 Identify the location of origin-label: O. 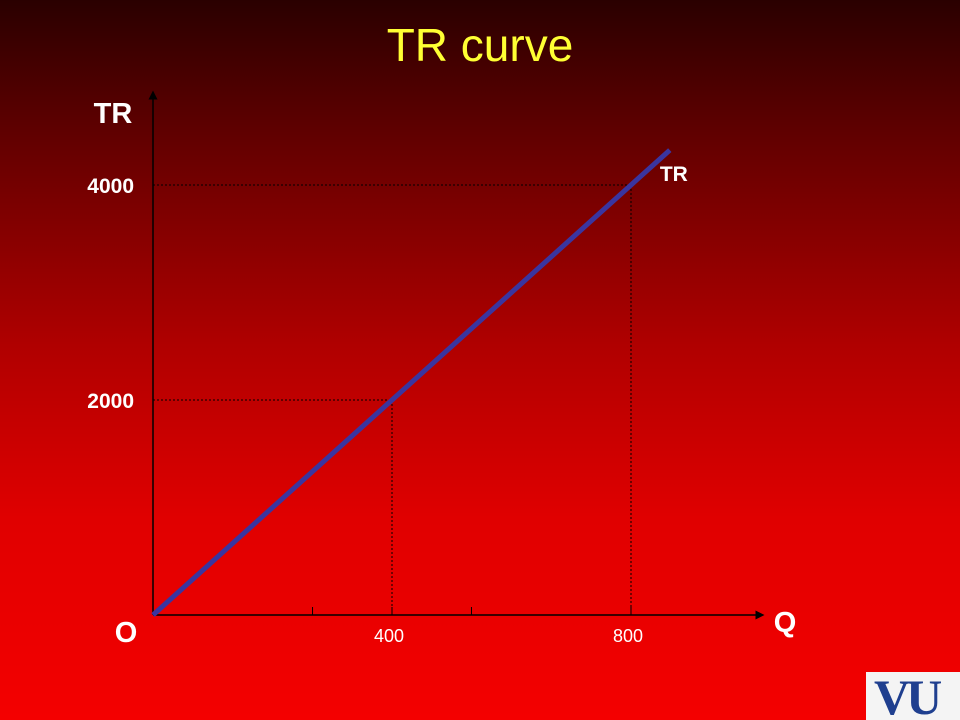
(126, 633).